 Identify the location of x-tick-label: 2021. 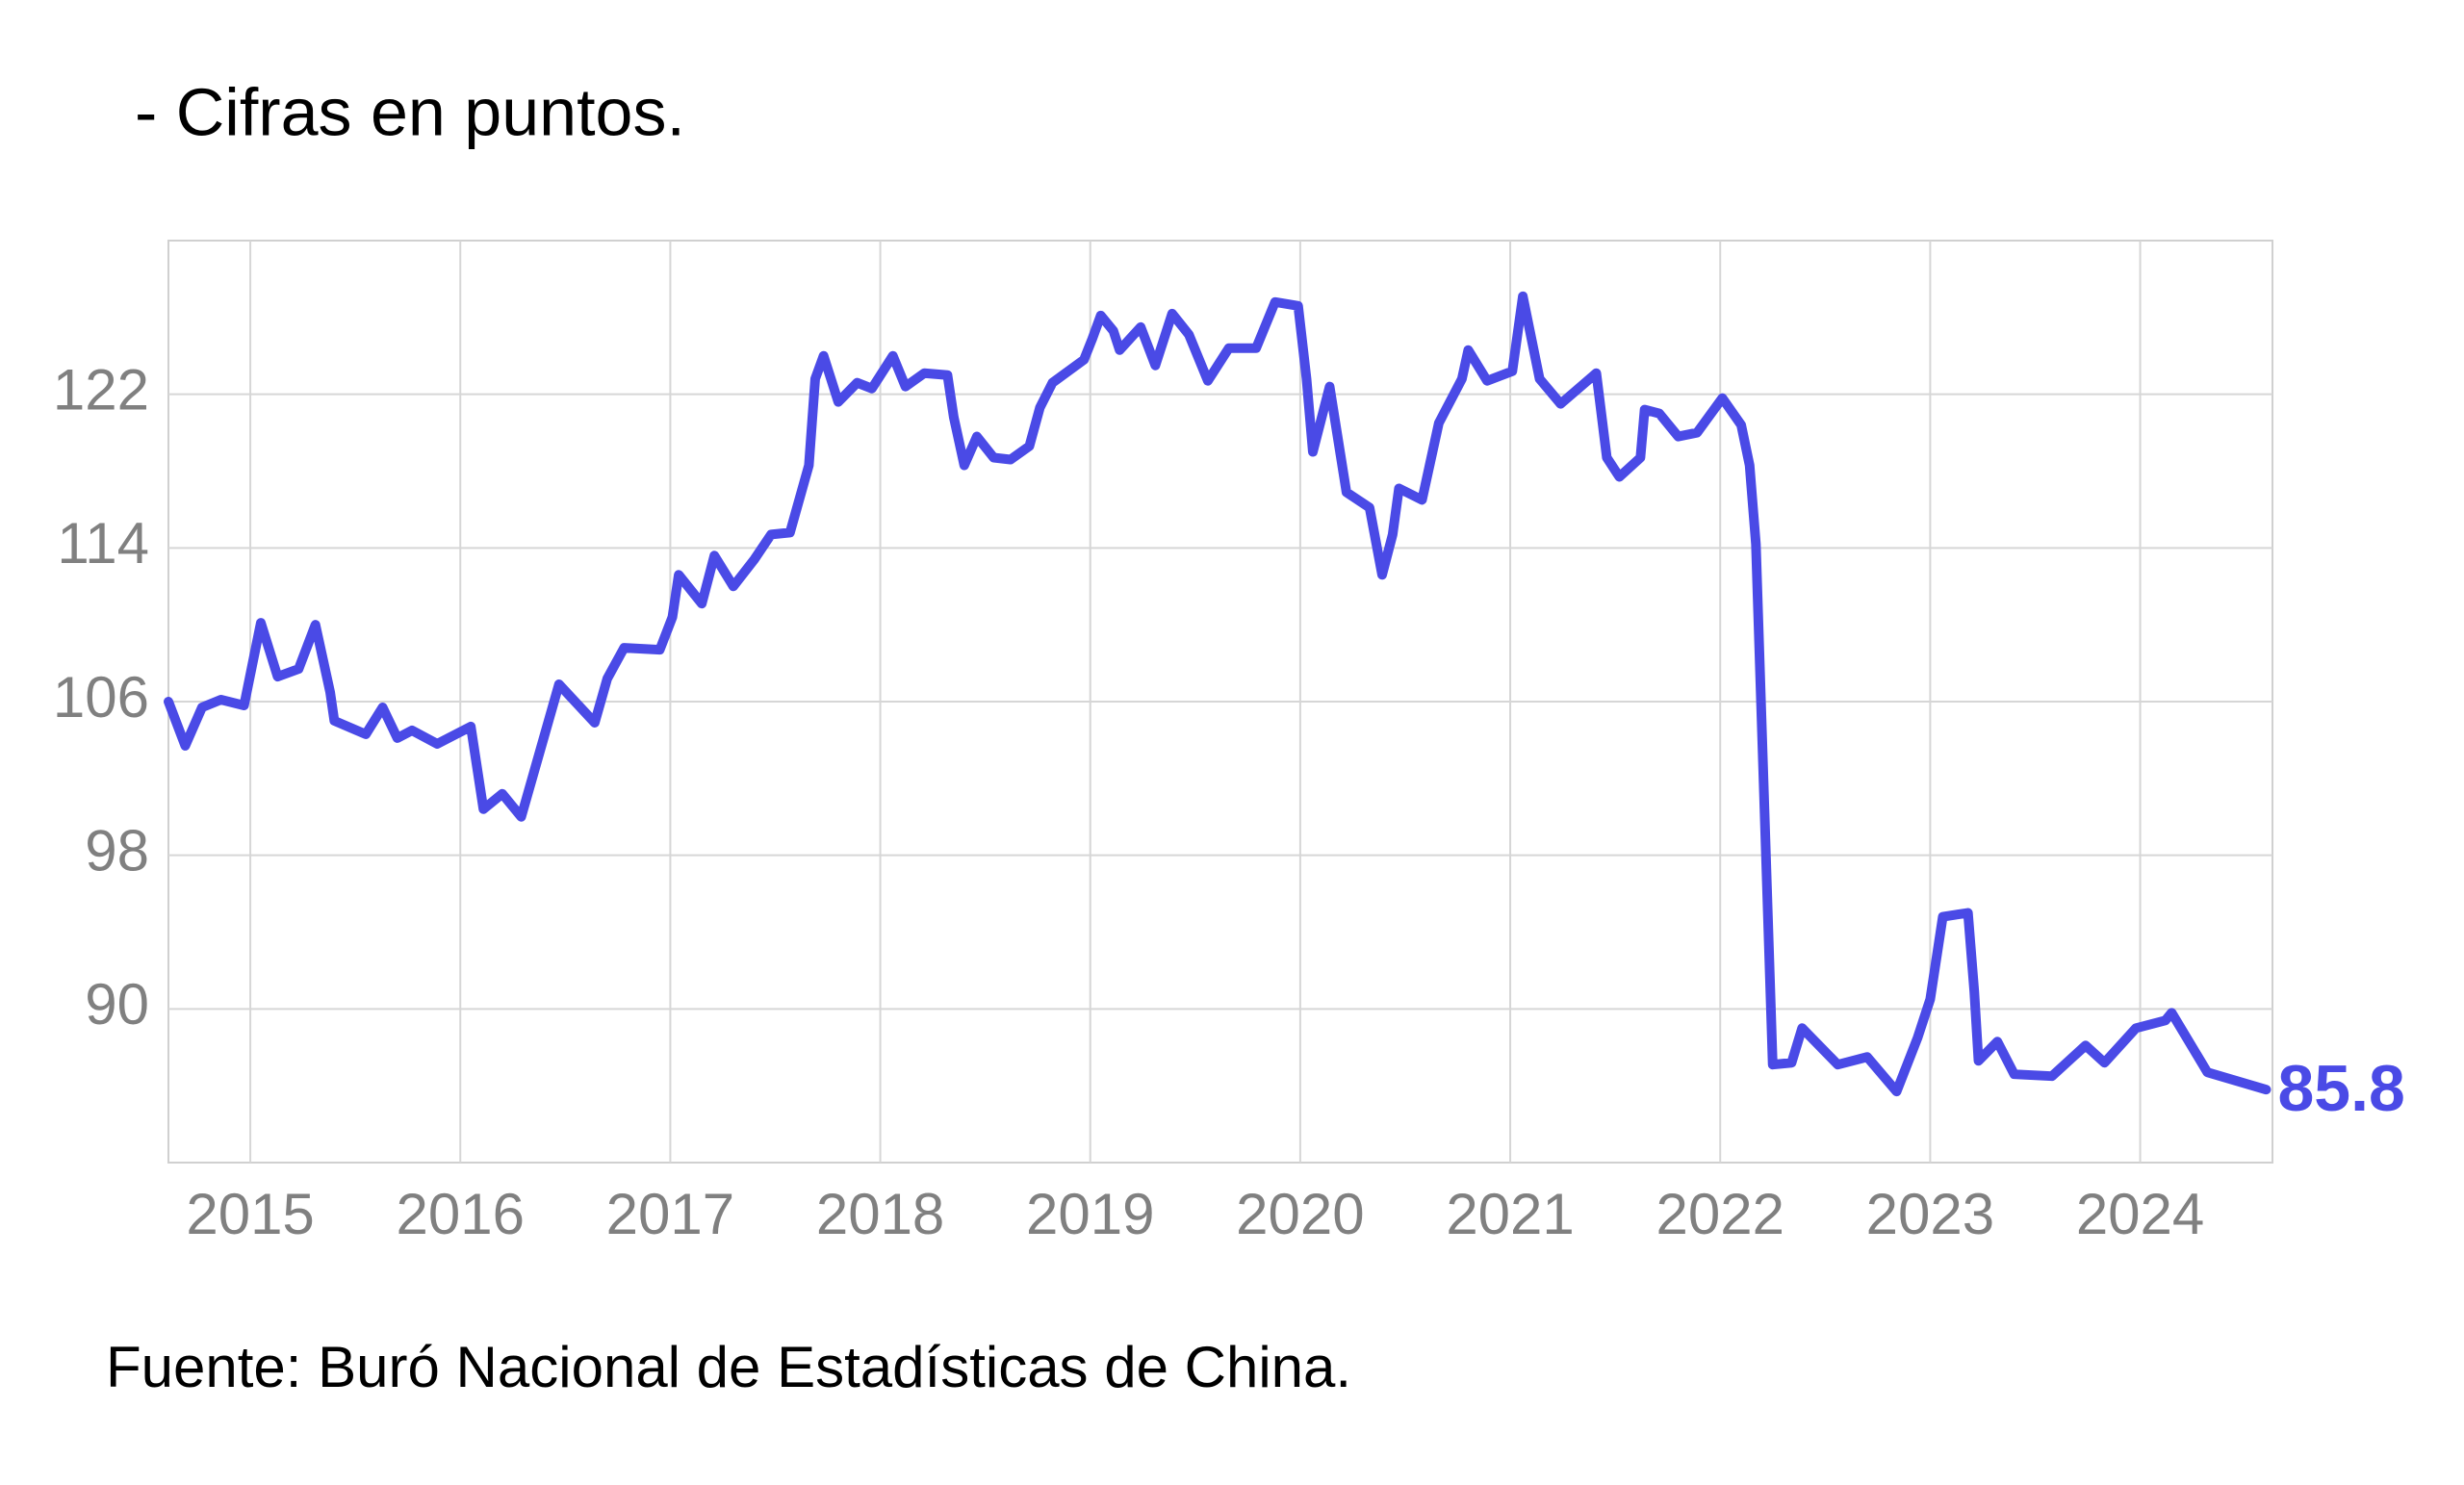
(1510, 1214).